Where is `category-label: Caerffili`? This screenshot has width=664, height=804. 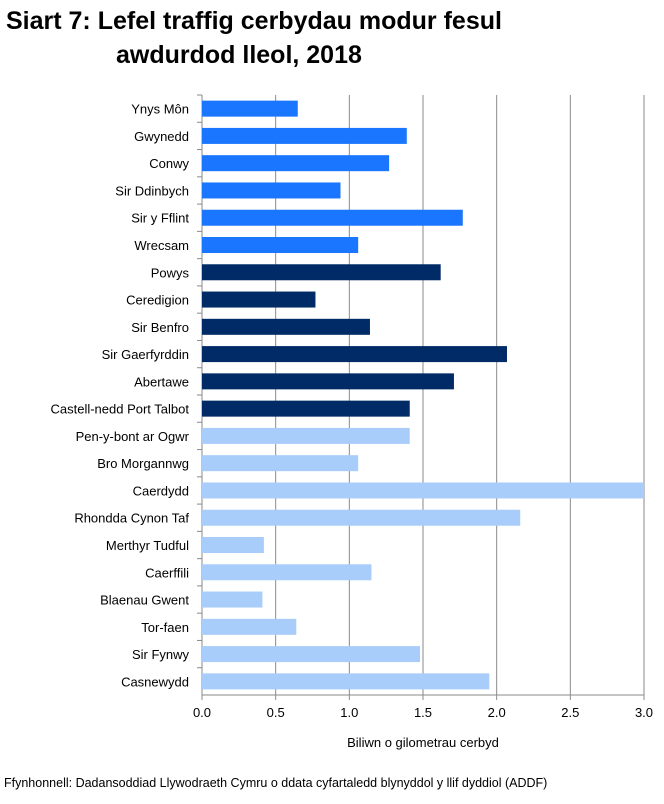 category-label: Caerffili is located at coordinates (167, 572).